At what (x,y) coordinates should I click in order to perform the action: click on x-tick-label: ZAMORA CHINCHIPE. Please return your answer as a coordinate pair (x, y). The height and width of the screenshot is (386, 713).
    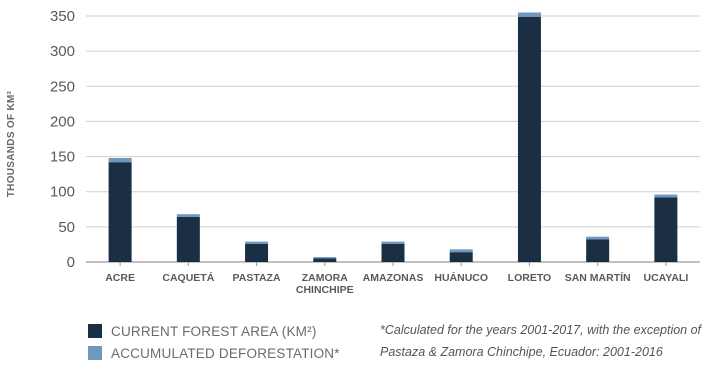
    Looking at the image, I should click on (325, 284).